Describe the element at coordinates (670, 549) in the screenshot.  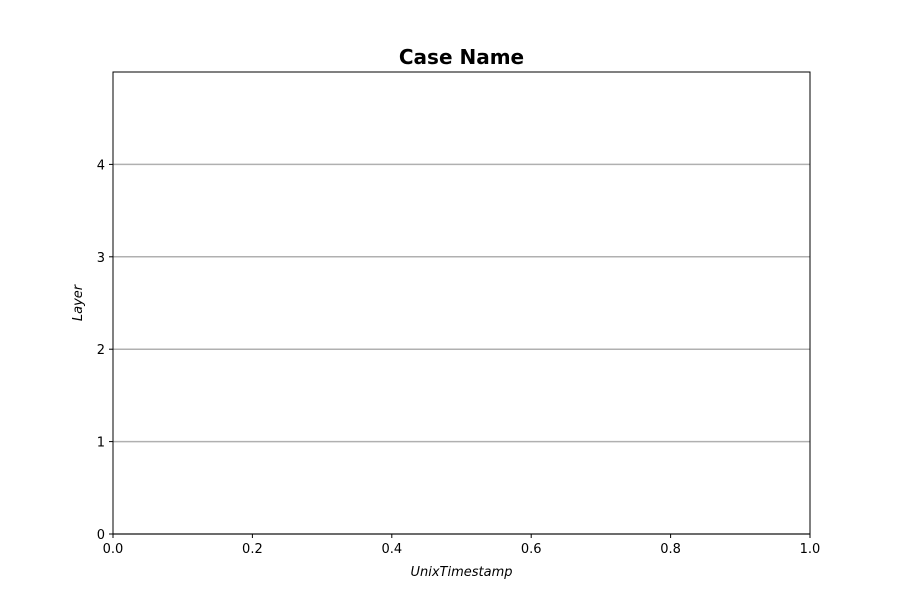
I see `x-tick-label: 0.8` at that location.